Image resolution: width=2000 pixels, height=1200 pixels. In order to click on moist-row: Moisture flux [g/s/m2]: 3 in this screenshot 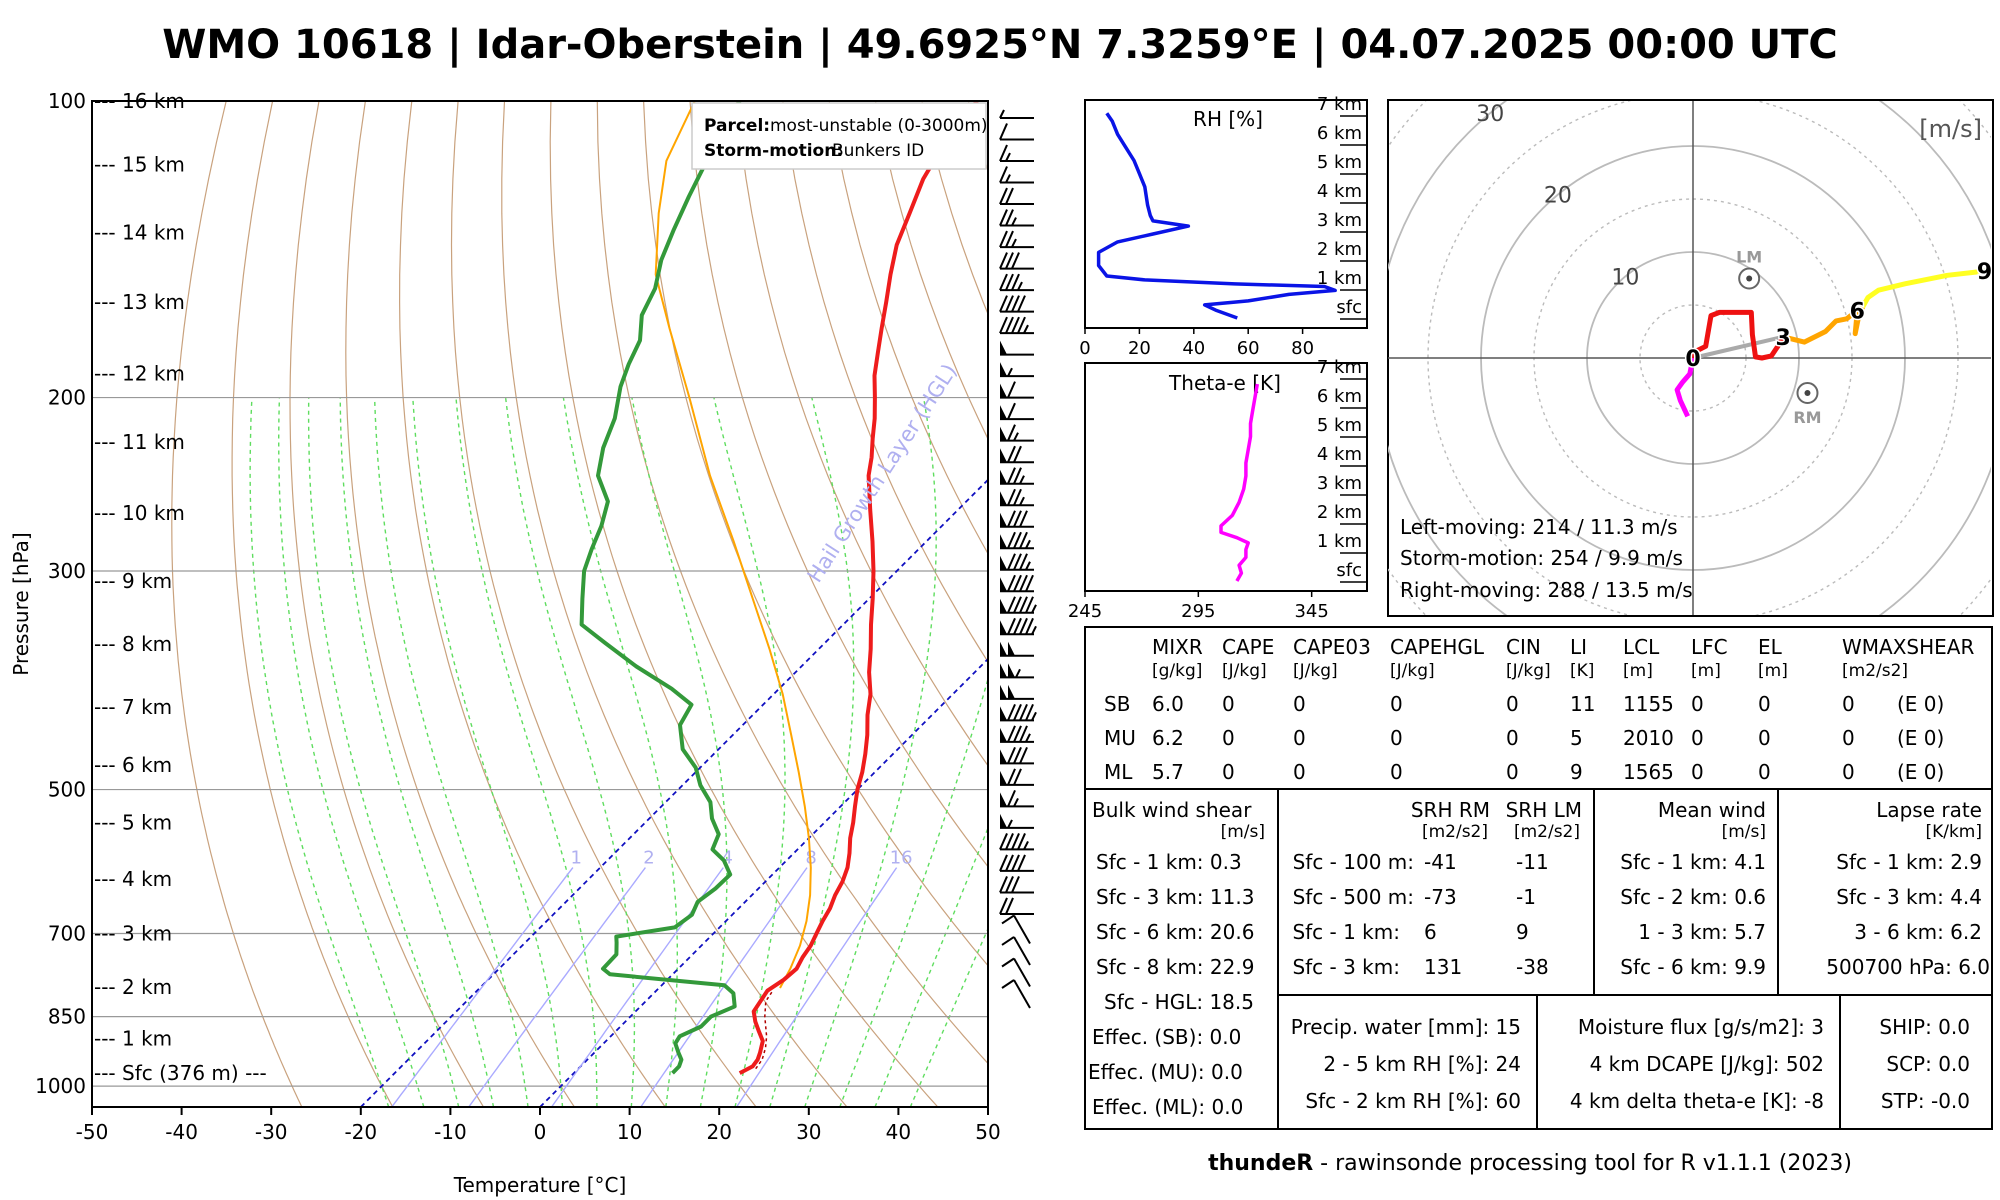, I will do `click(1701, 1027)`.